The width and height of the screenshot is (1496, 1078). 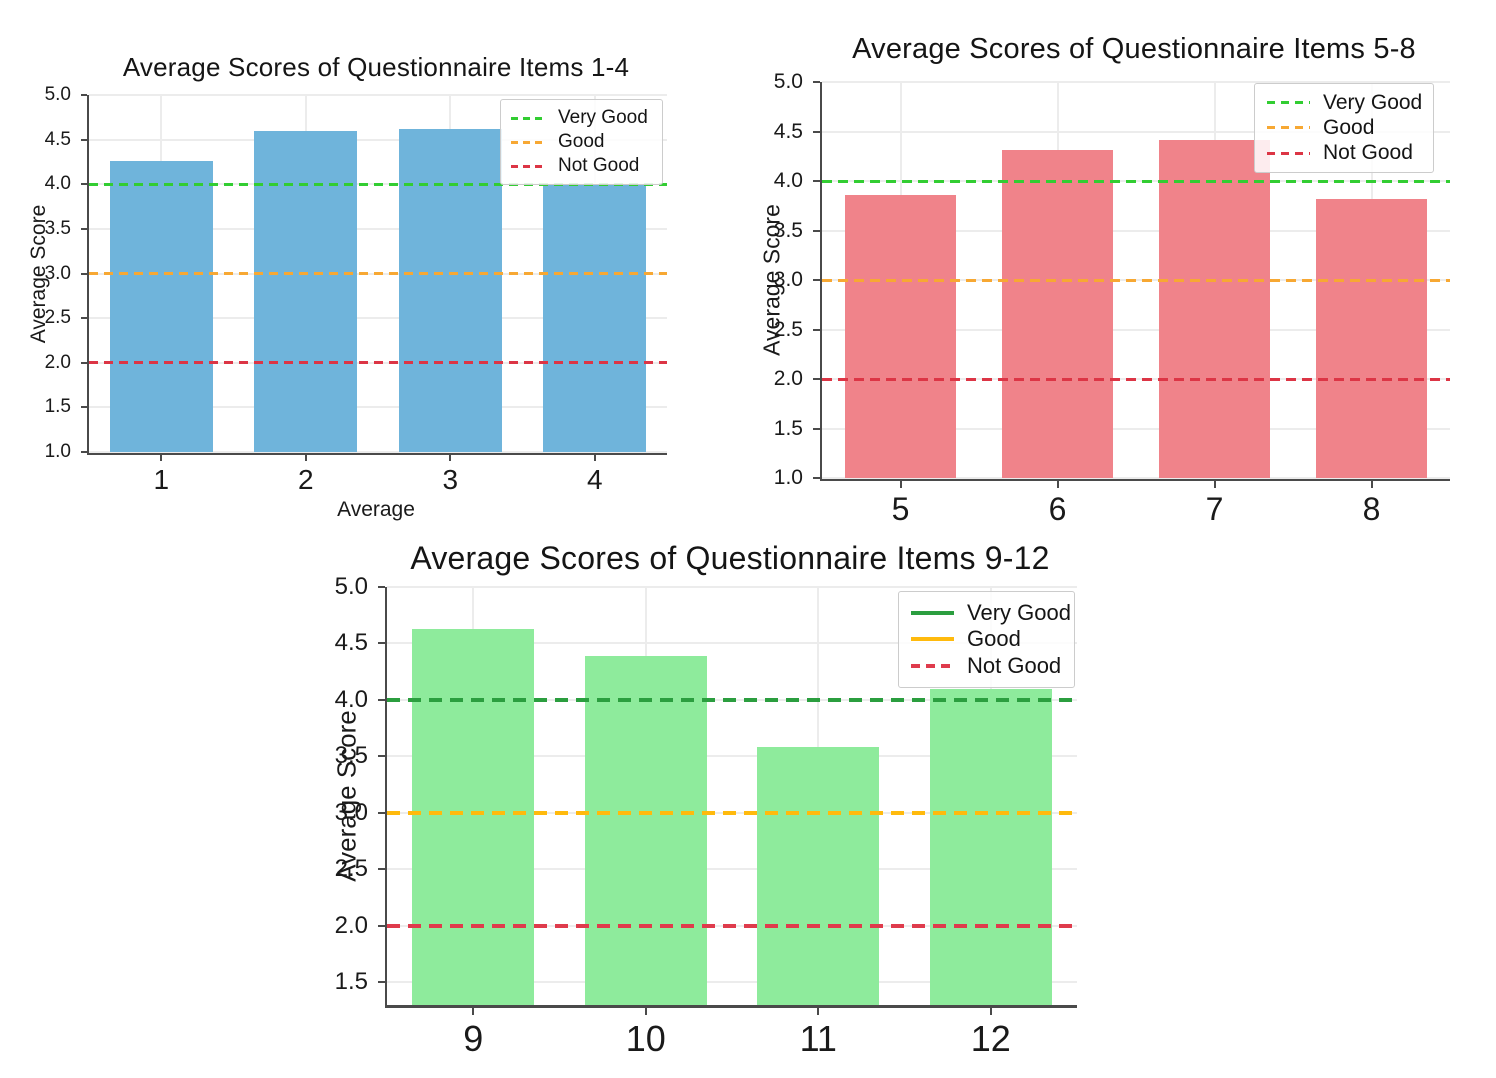 I want to click on legend-item-good: Good, so click(x=1344, y=128).